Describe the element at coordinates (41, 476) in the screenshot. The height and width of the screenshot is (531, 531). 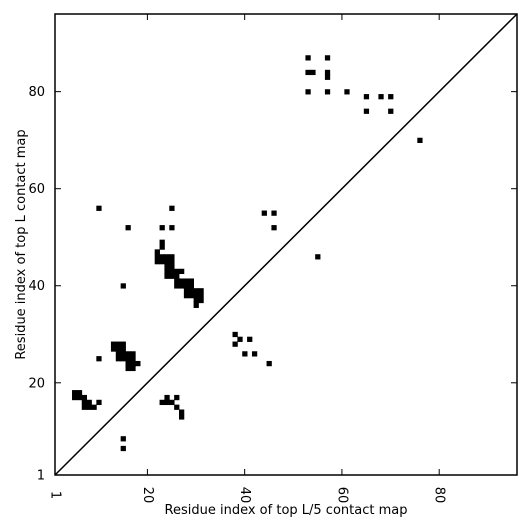
I see `y-tick-label: 1` at that location.